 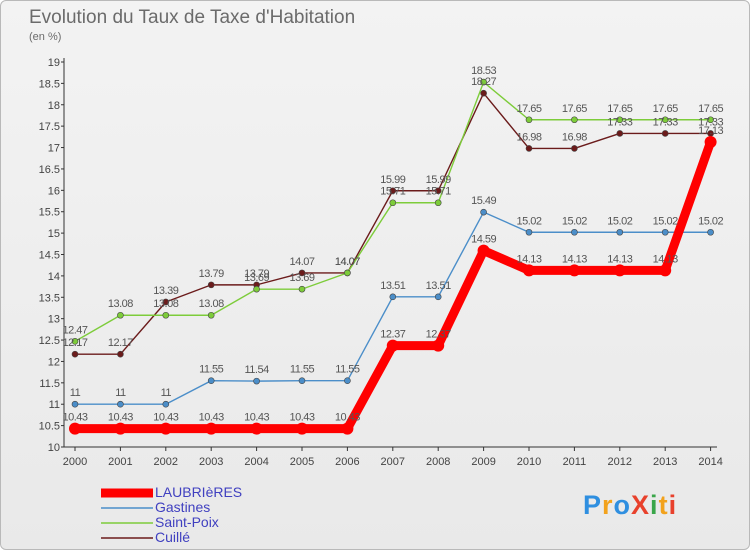 What do you see at coordinates (483, 240) in the screenshot?
I see `data-label-laubri-res: 14.59` at bounding box center [483, 240].